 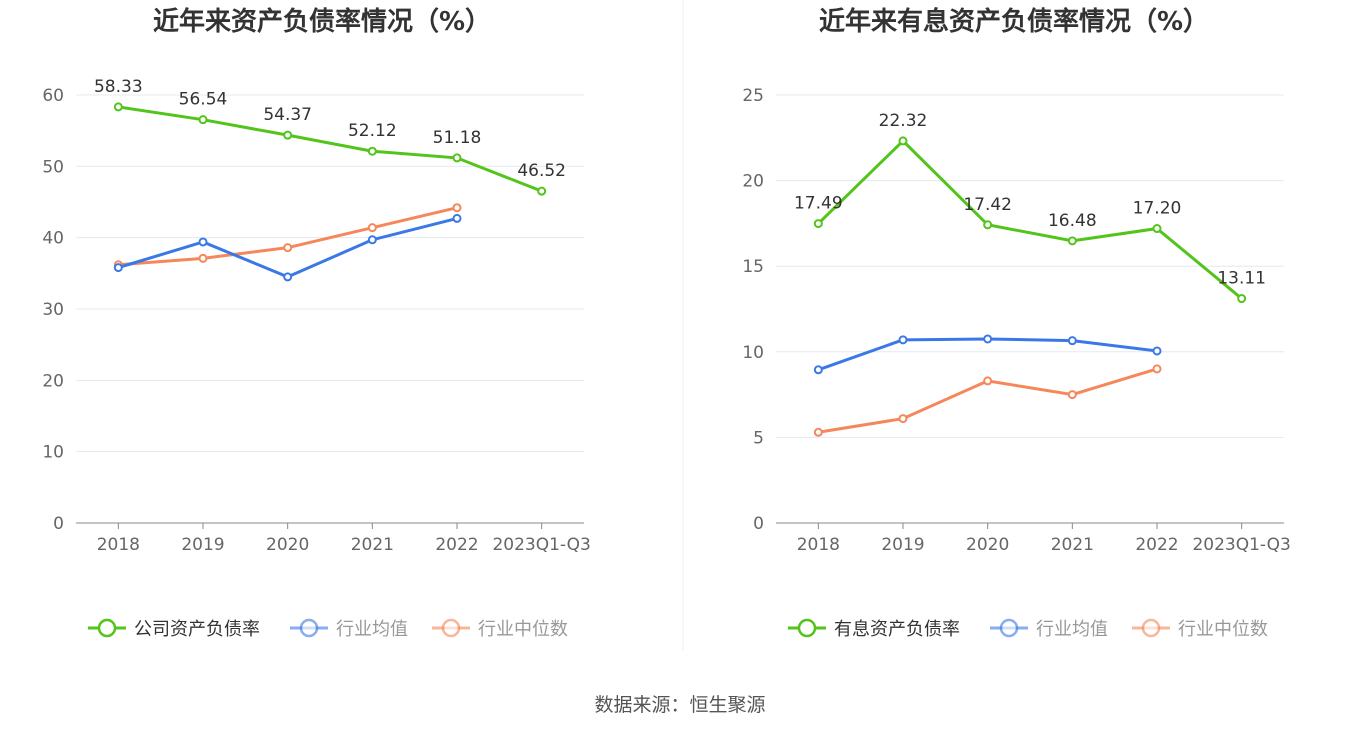 I want to click on chart-title: 近年来资产负债率情况（%）, so click(x=322, y=21).